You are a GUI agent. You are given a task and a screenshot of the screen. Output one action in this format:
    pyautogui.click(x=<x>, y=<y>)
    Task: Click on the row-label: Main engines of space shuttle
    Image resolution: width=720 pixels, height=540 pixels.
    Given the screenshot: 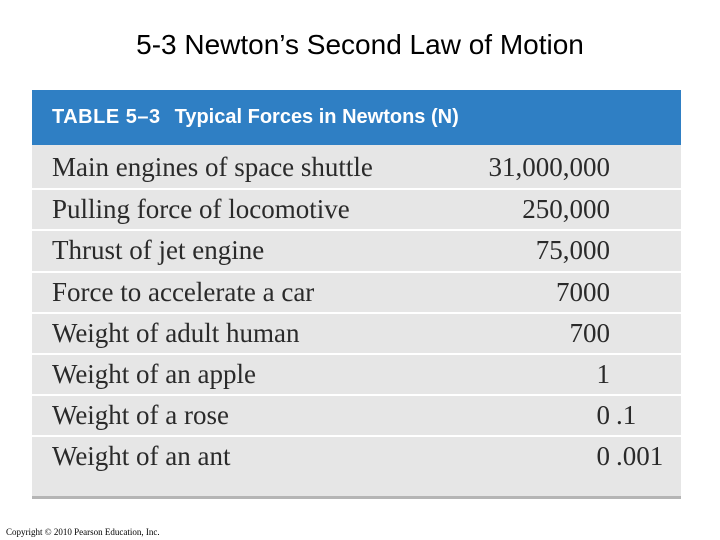 What is the action you would take?
    pyautogui.click(x=212, y=167)
    